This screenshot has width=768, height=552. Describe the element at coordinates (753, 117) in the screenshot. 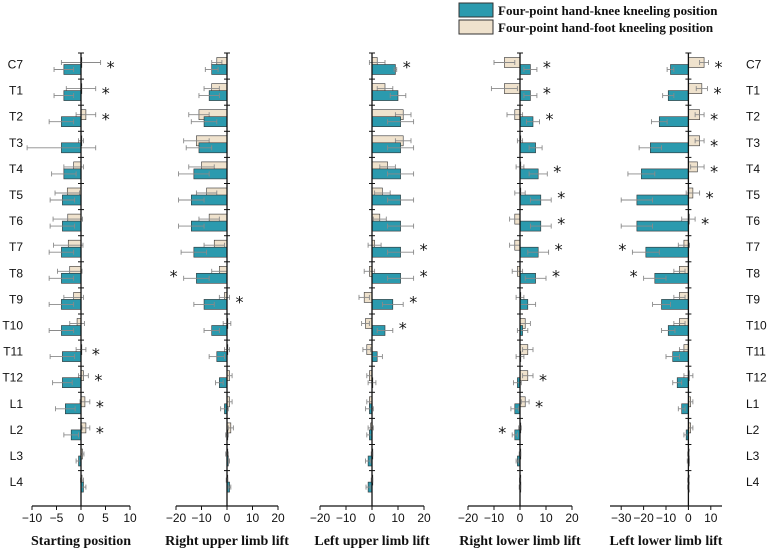

I see `vertebra-label-right-t2: T2` at that location.